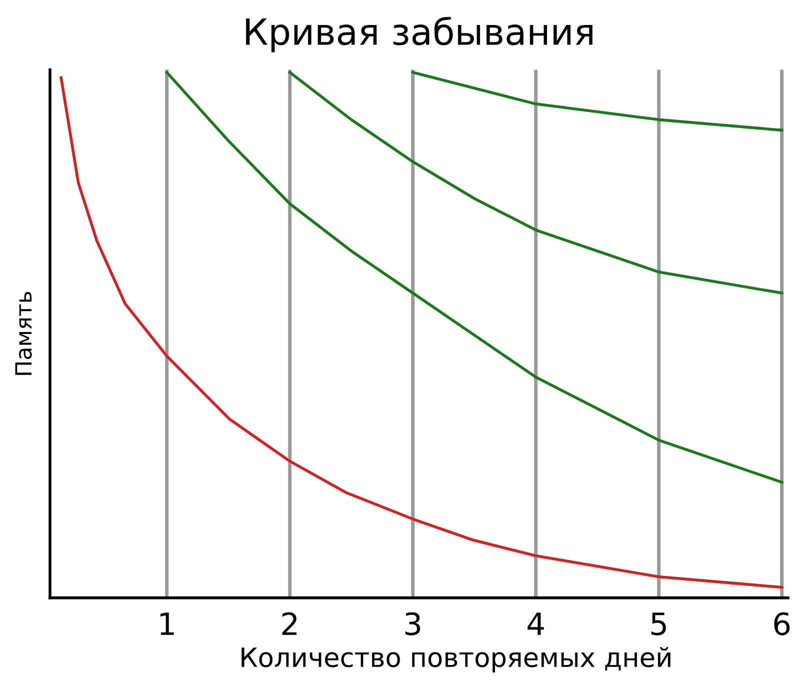  What do you see at coordinates (23, 333) in the screenshot?
I see `y-axis-title: Память` at bounding box center [23, 333].